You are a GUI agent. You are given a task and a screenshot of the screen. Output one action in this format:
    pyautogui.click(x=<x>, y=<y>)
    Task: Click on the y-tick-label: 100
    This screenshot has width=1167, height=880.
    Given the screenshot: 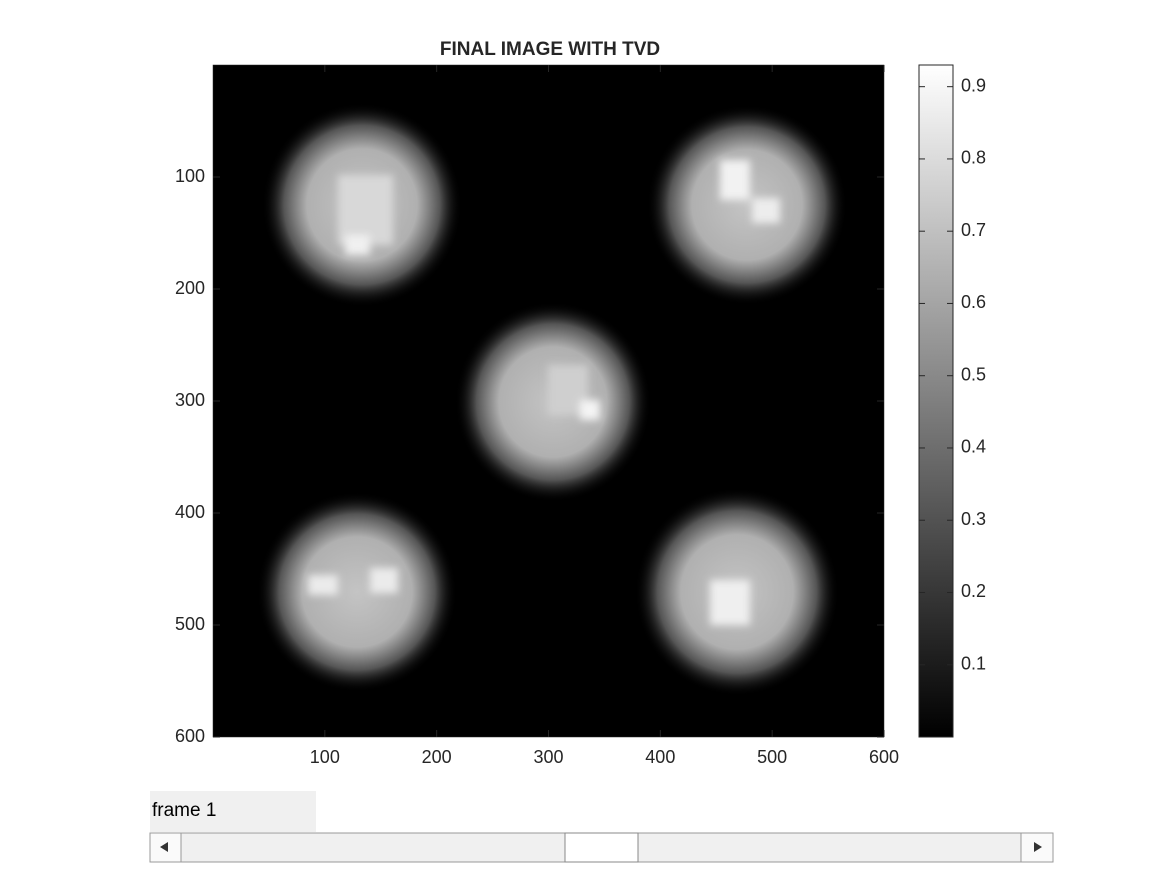 What is the action you would take?
    pyautogui.click(x=190, y=176)
    